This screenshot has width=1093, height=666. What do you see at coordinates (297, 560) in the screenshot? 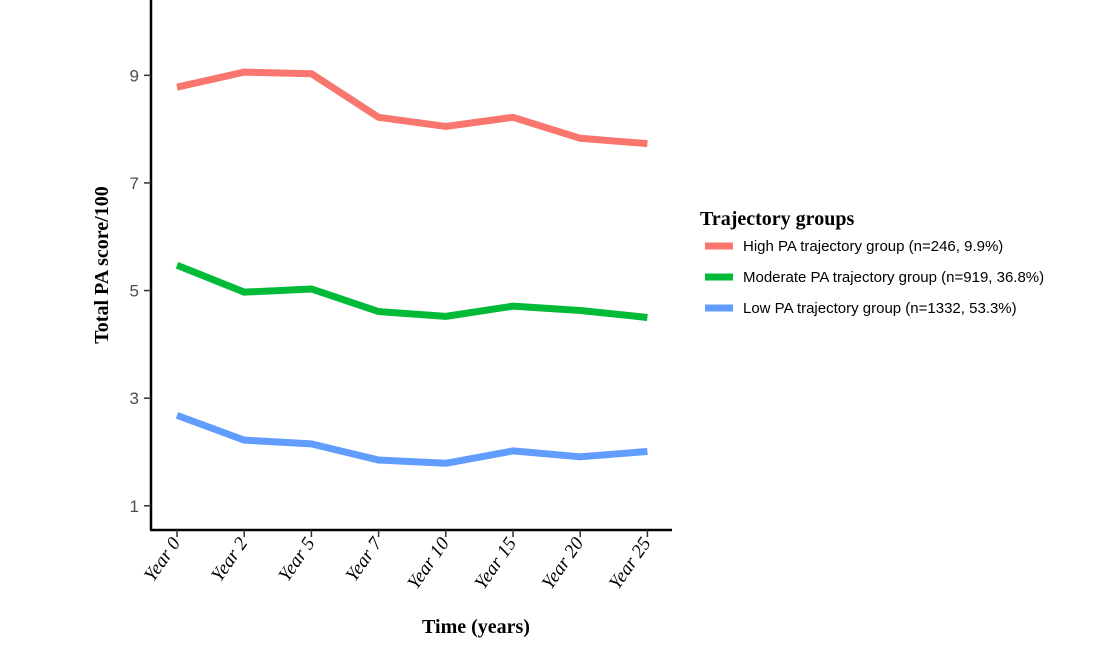
I see `x-tick-label: Year 5` at bounding box center [297, 560].